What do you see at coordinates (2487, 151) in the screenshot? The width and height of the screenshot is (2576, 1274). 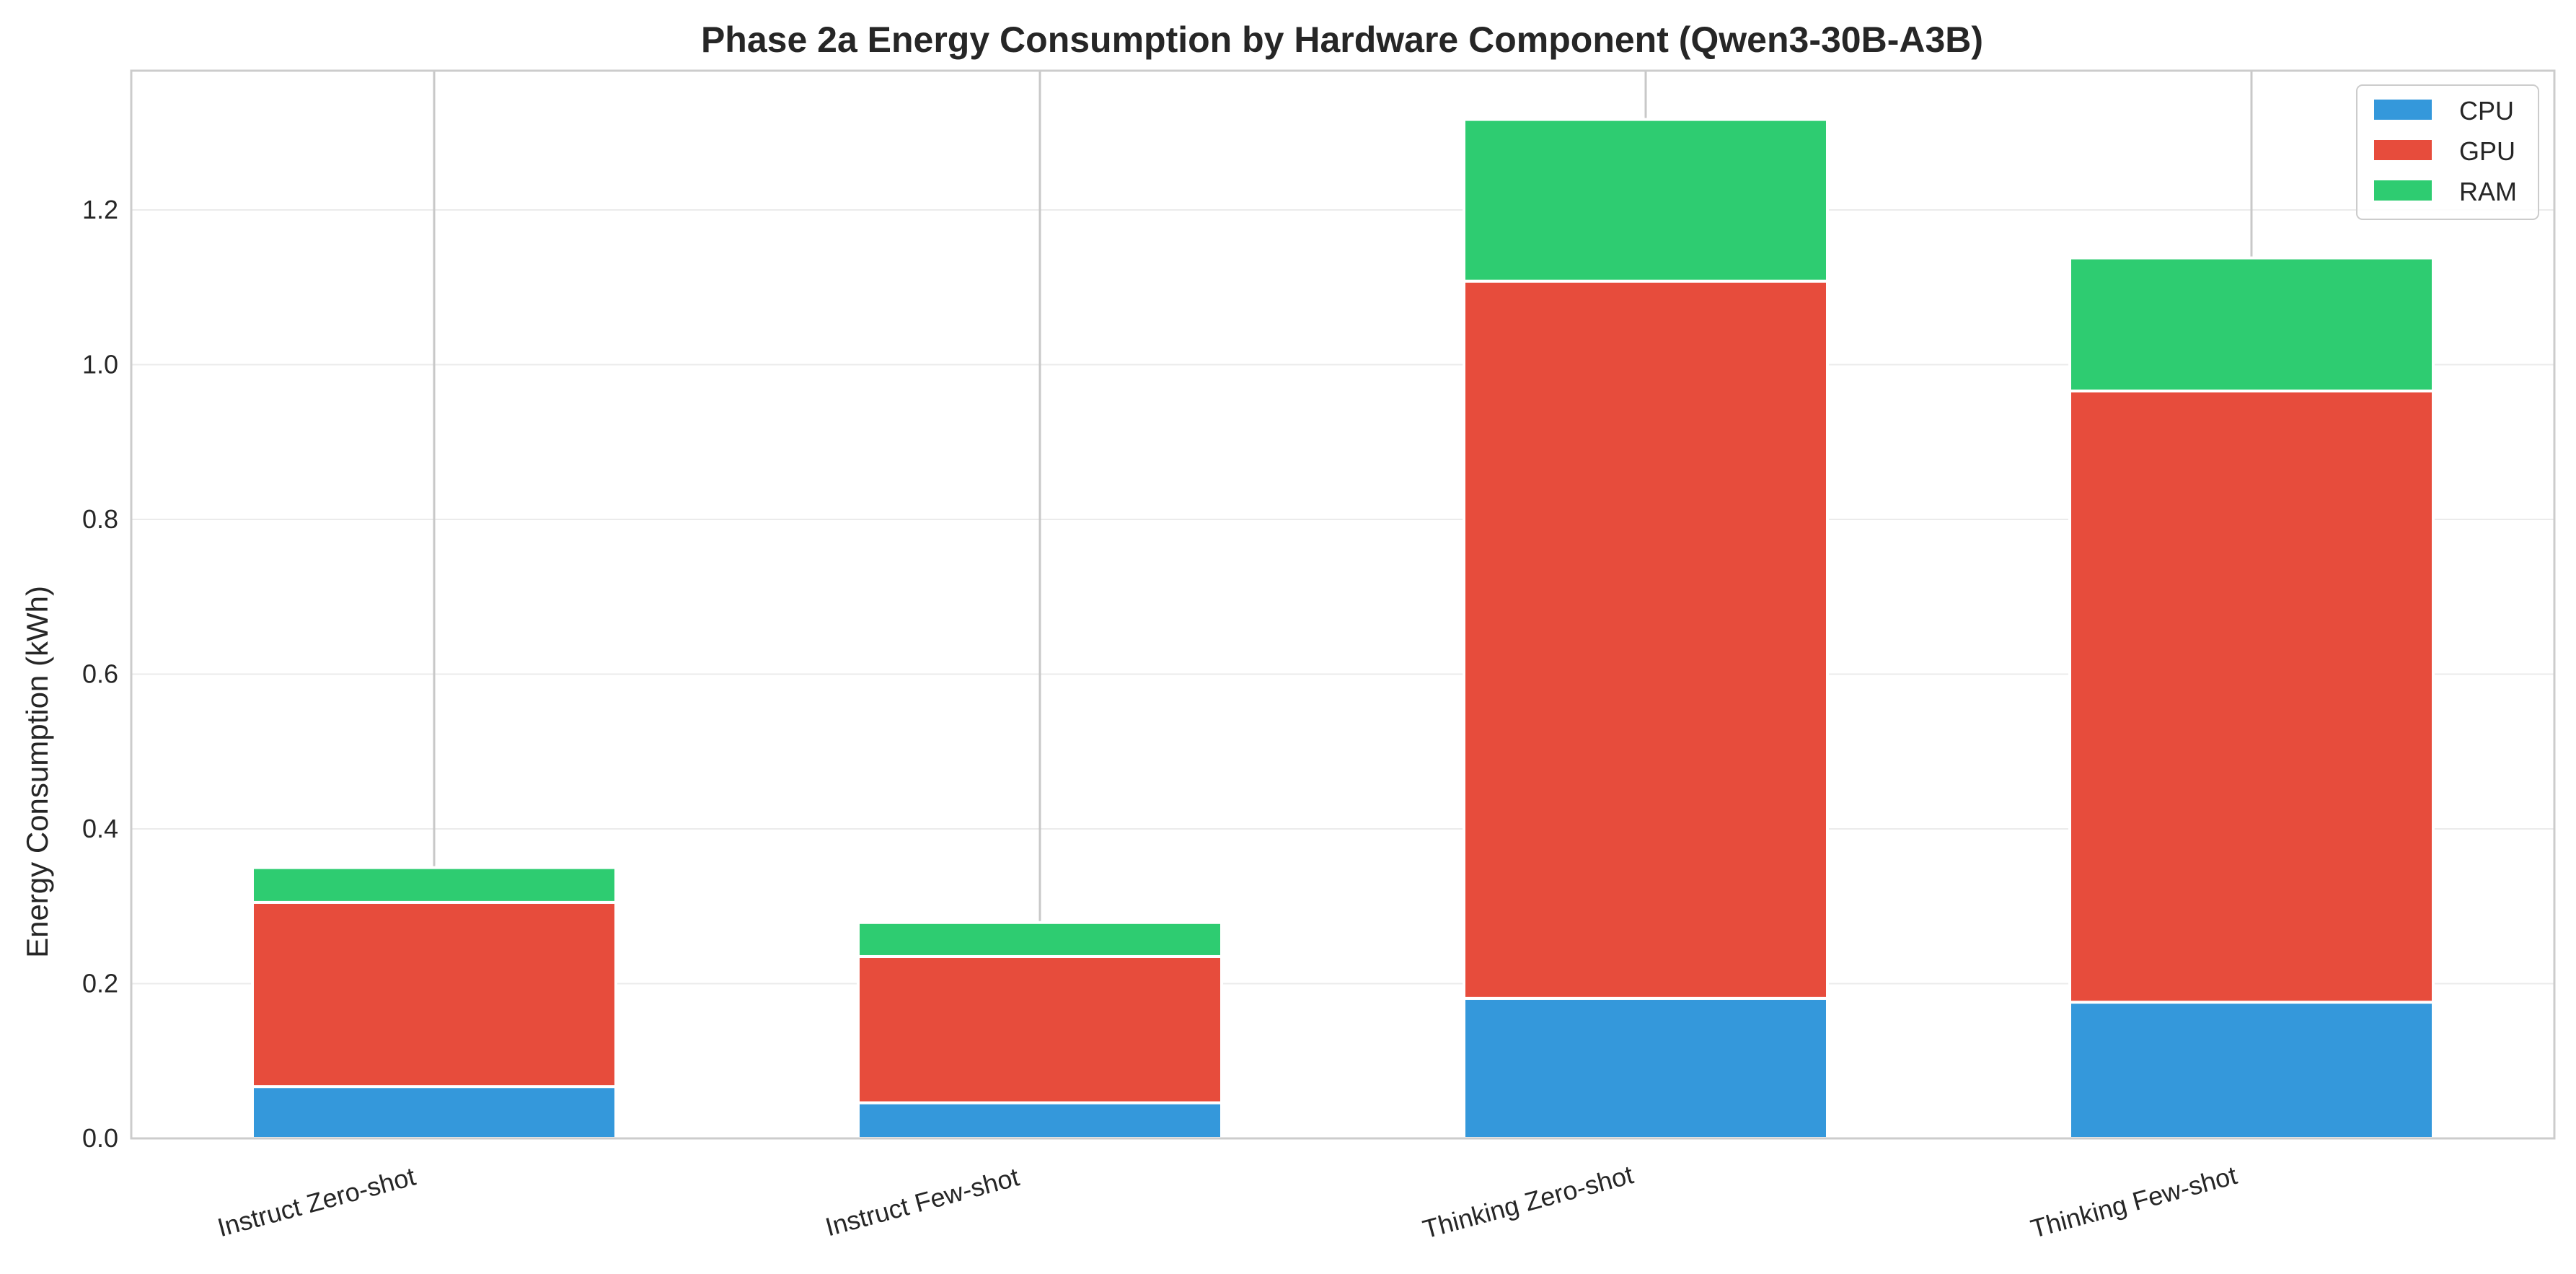 I see `legend-label-gpu: GPU` at bounding box center [2487, 151].